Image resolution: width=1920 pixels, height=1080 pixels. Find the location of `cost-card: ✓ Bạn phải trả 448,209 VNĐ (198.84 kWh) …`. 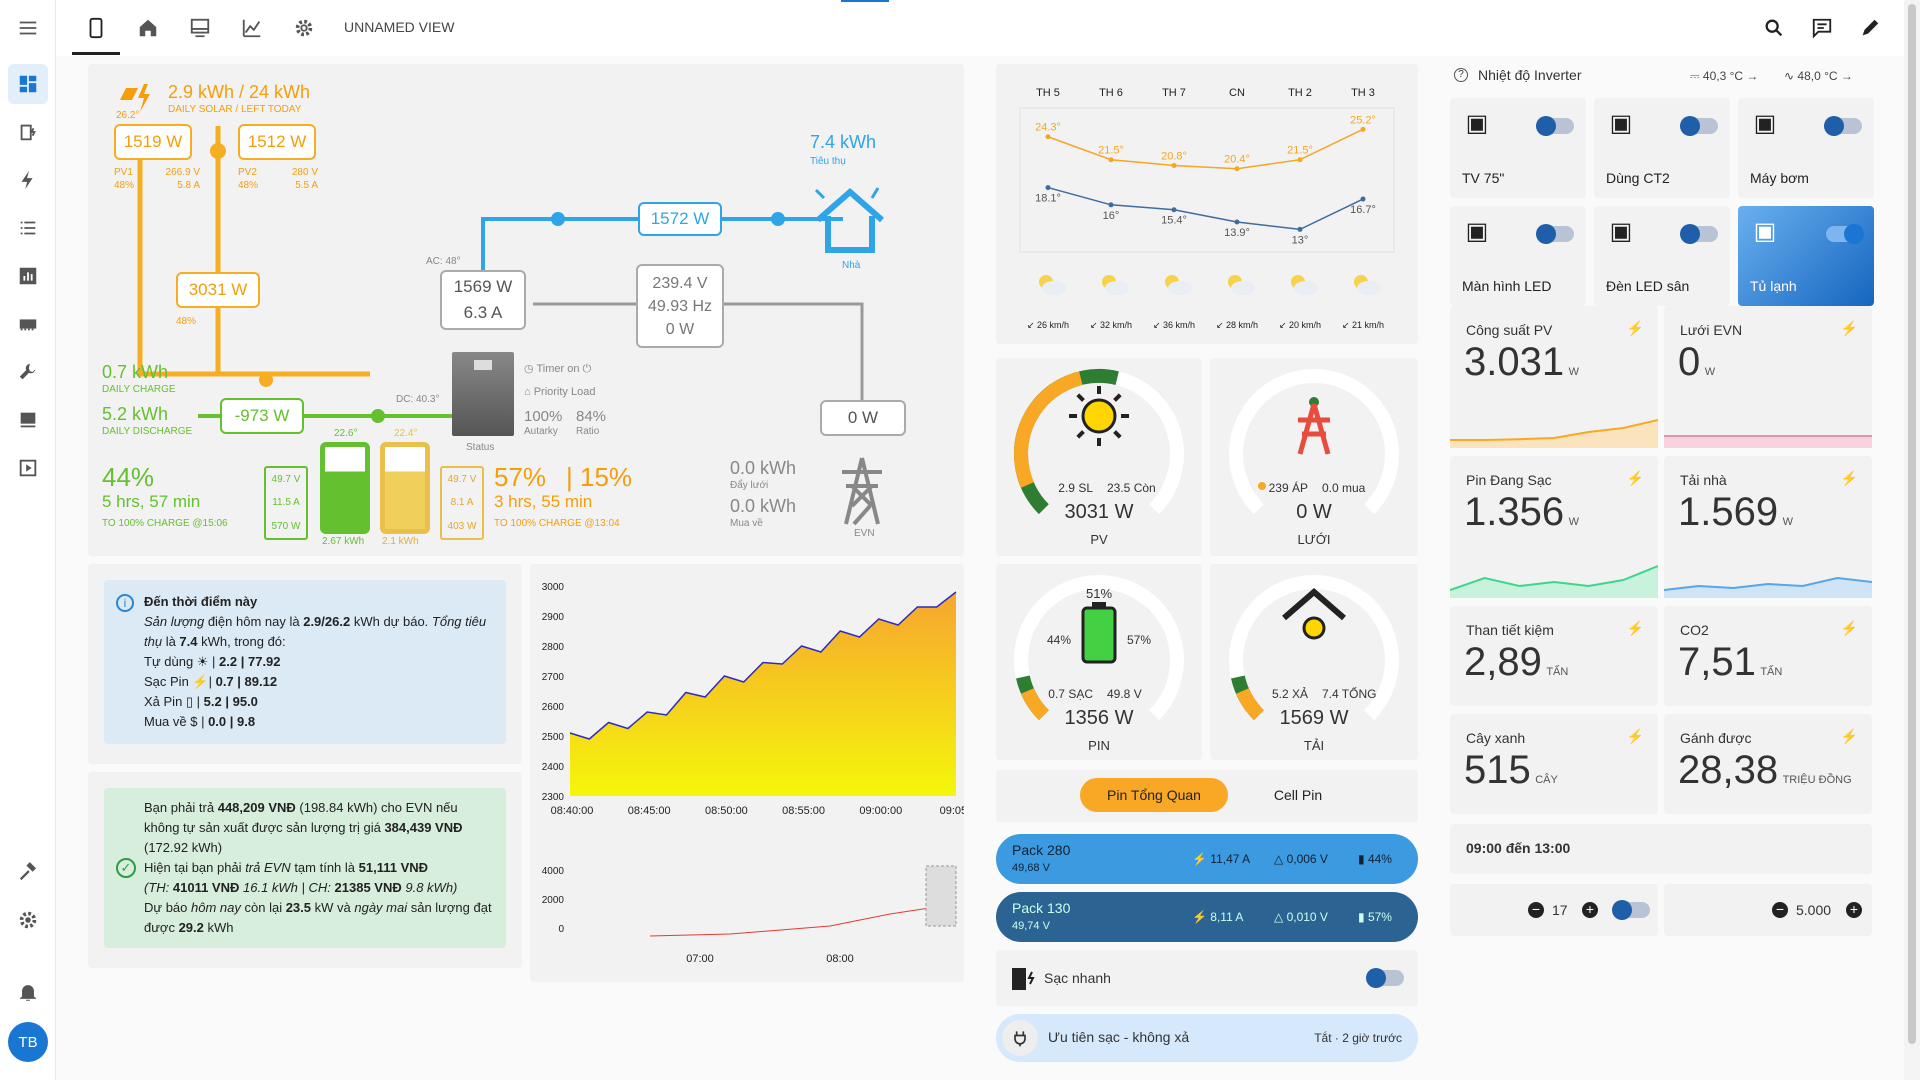

cost-card: ✓ Bạn phải trả 448,209 VNĐ (198.84 kWh) … is located at coordinates (305, 870).